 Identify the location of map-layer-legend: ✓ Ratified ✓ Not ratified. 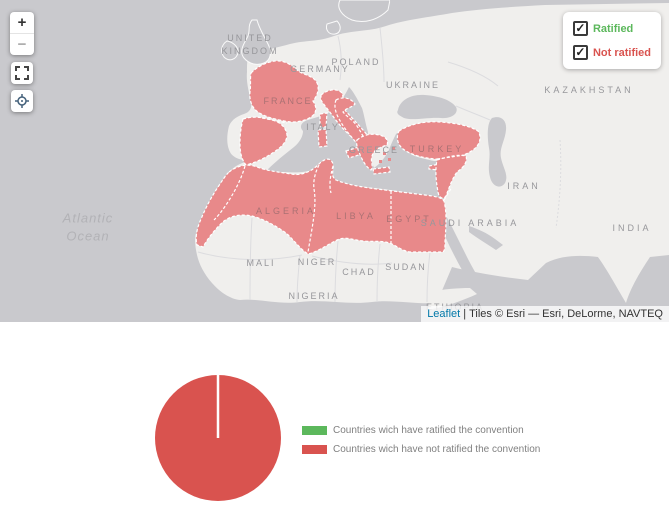
(611, 40).